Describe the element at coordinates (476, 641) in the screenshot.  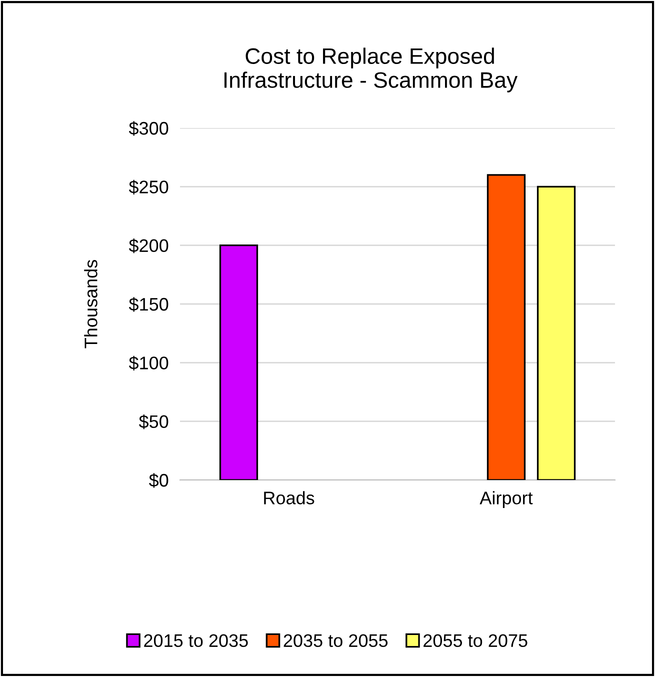
I see `legend-label: 2055 to 2075` at that location.